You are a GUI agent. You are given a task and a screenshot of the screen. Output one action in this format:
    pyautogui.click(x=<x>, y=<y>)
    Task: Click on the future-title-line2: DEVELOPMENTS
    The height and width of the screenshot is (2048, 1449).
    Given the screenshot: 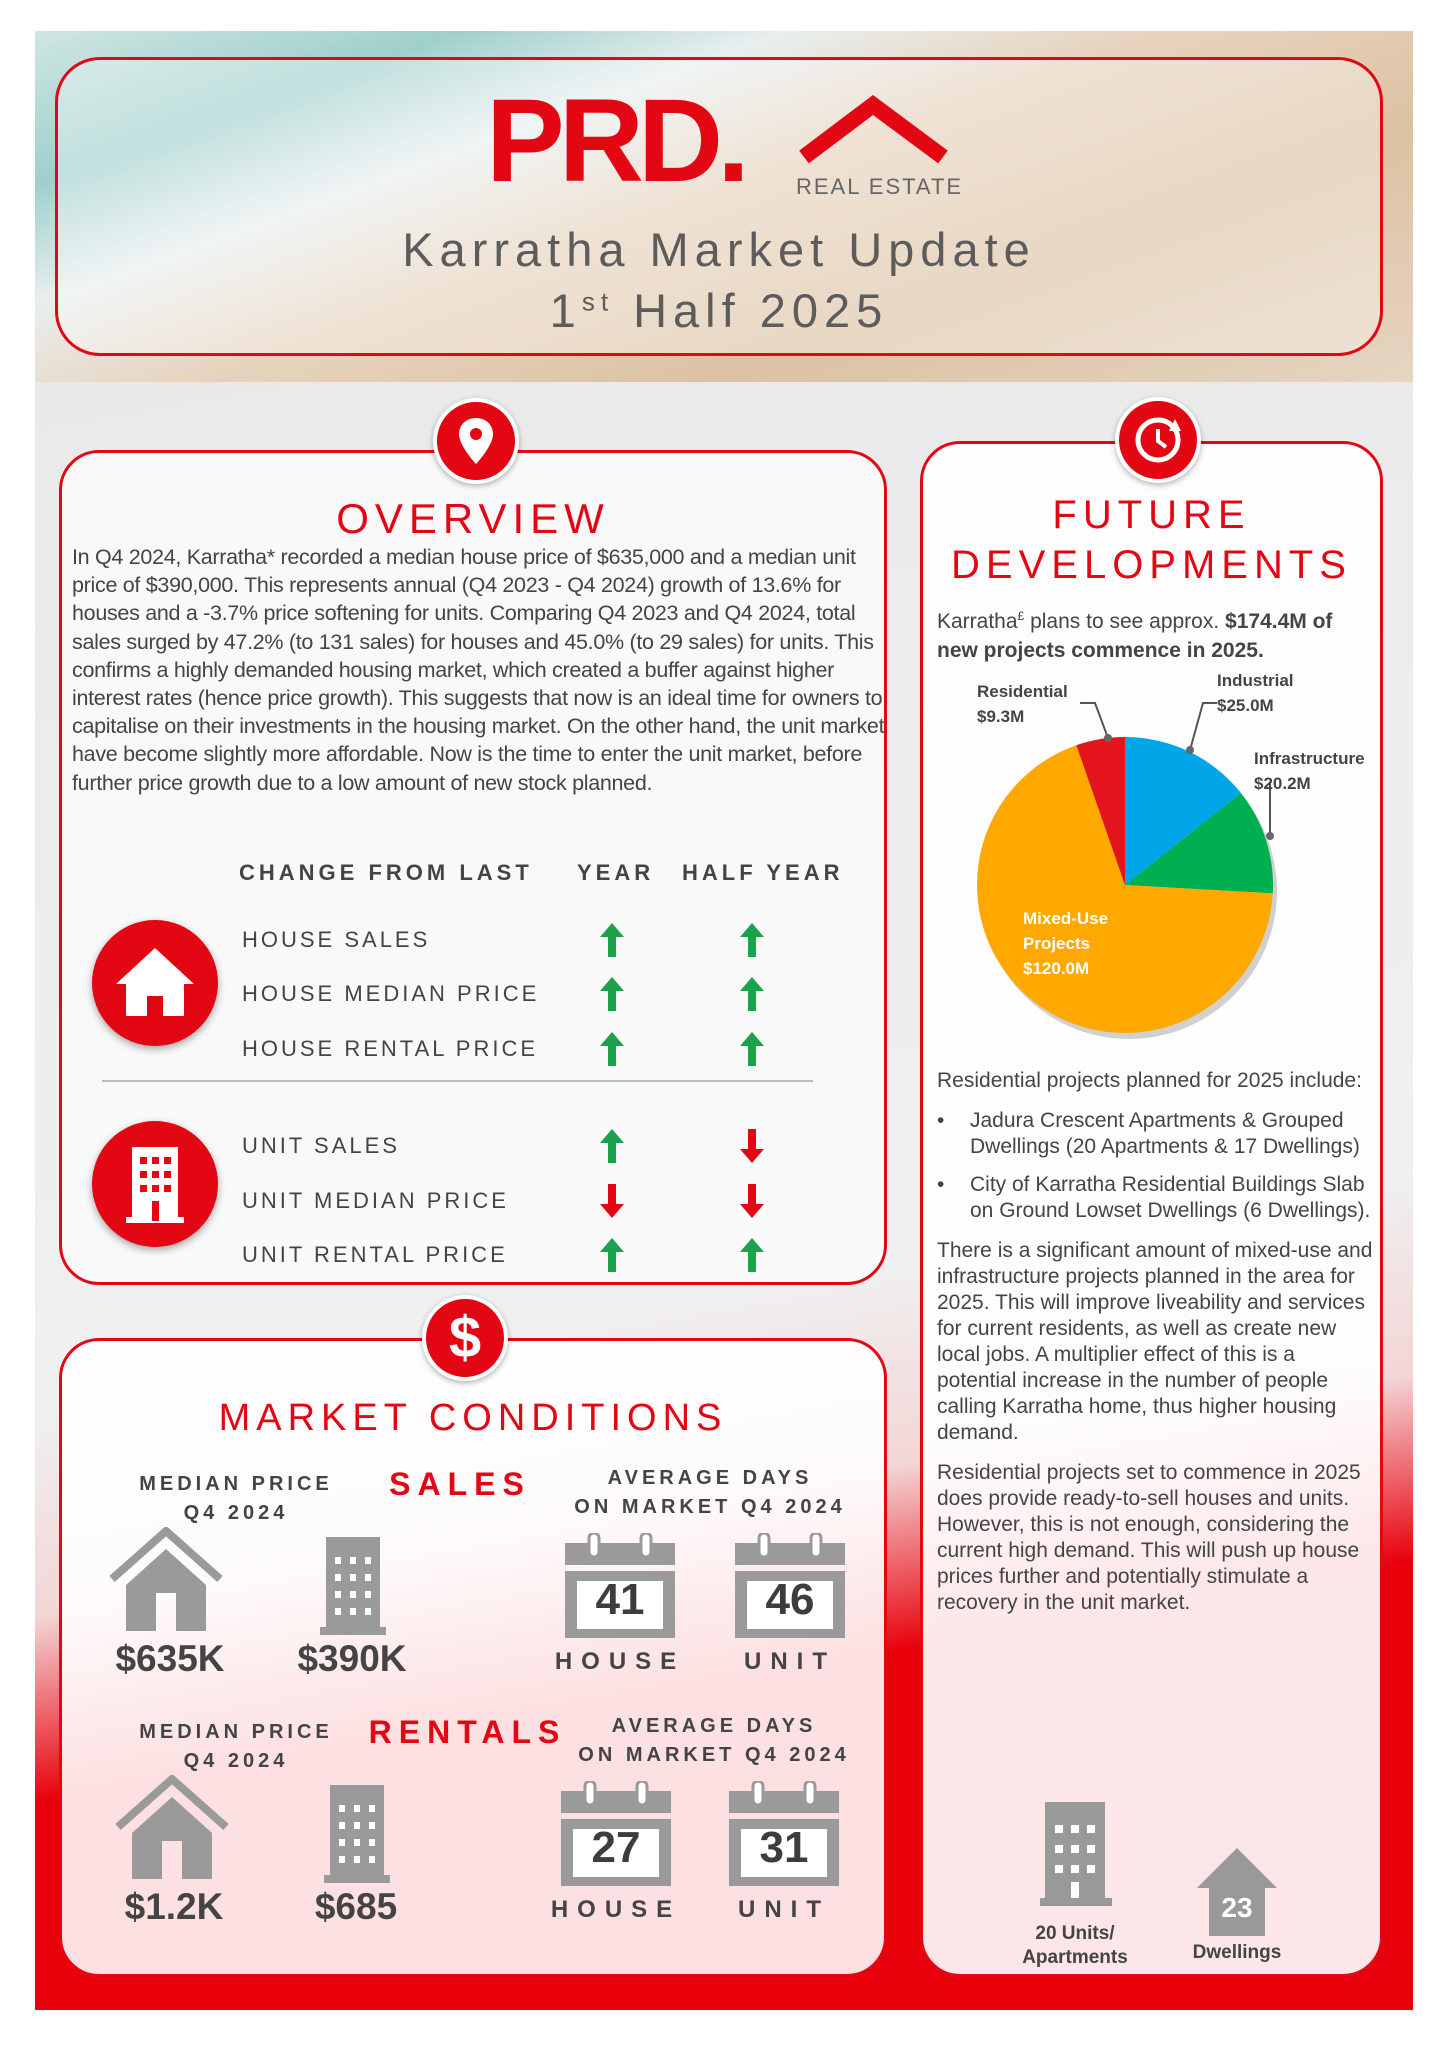 What is the action you would take?
    pyautogui.click(x=1151, y=565)
    